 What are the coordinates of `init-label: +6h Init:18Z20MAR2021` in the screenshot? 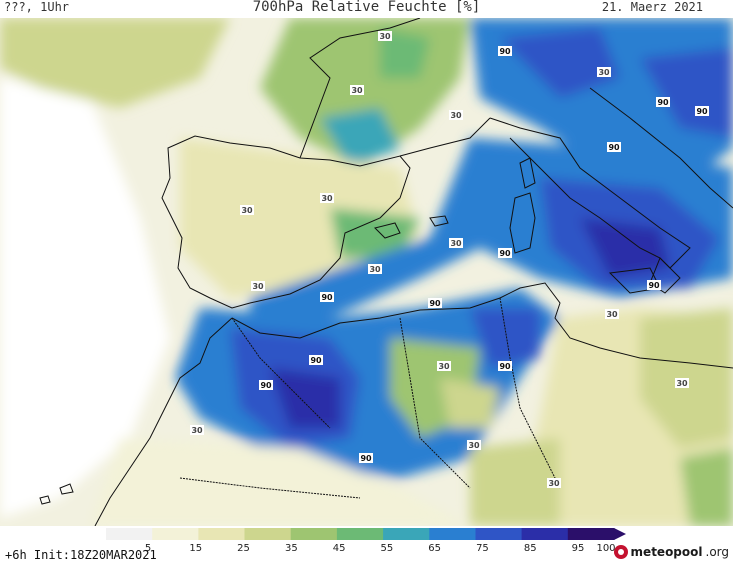 It's located at (81, 555).